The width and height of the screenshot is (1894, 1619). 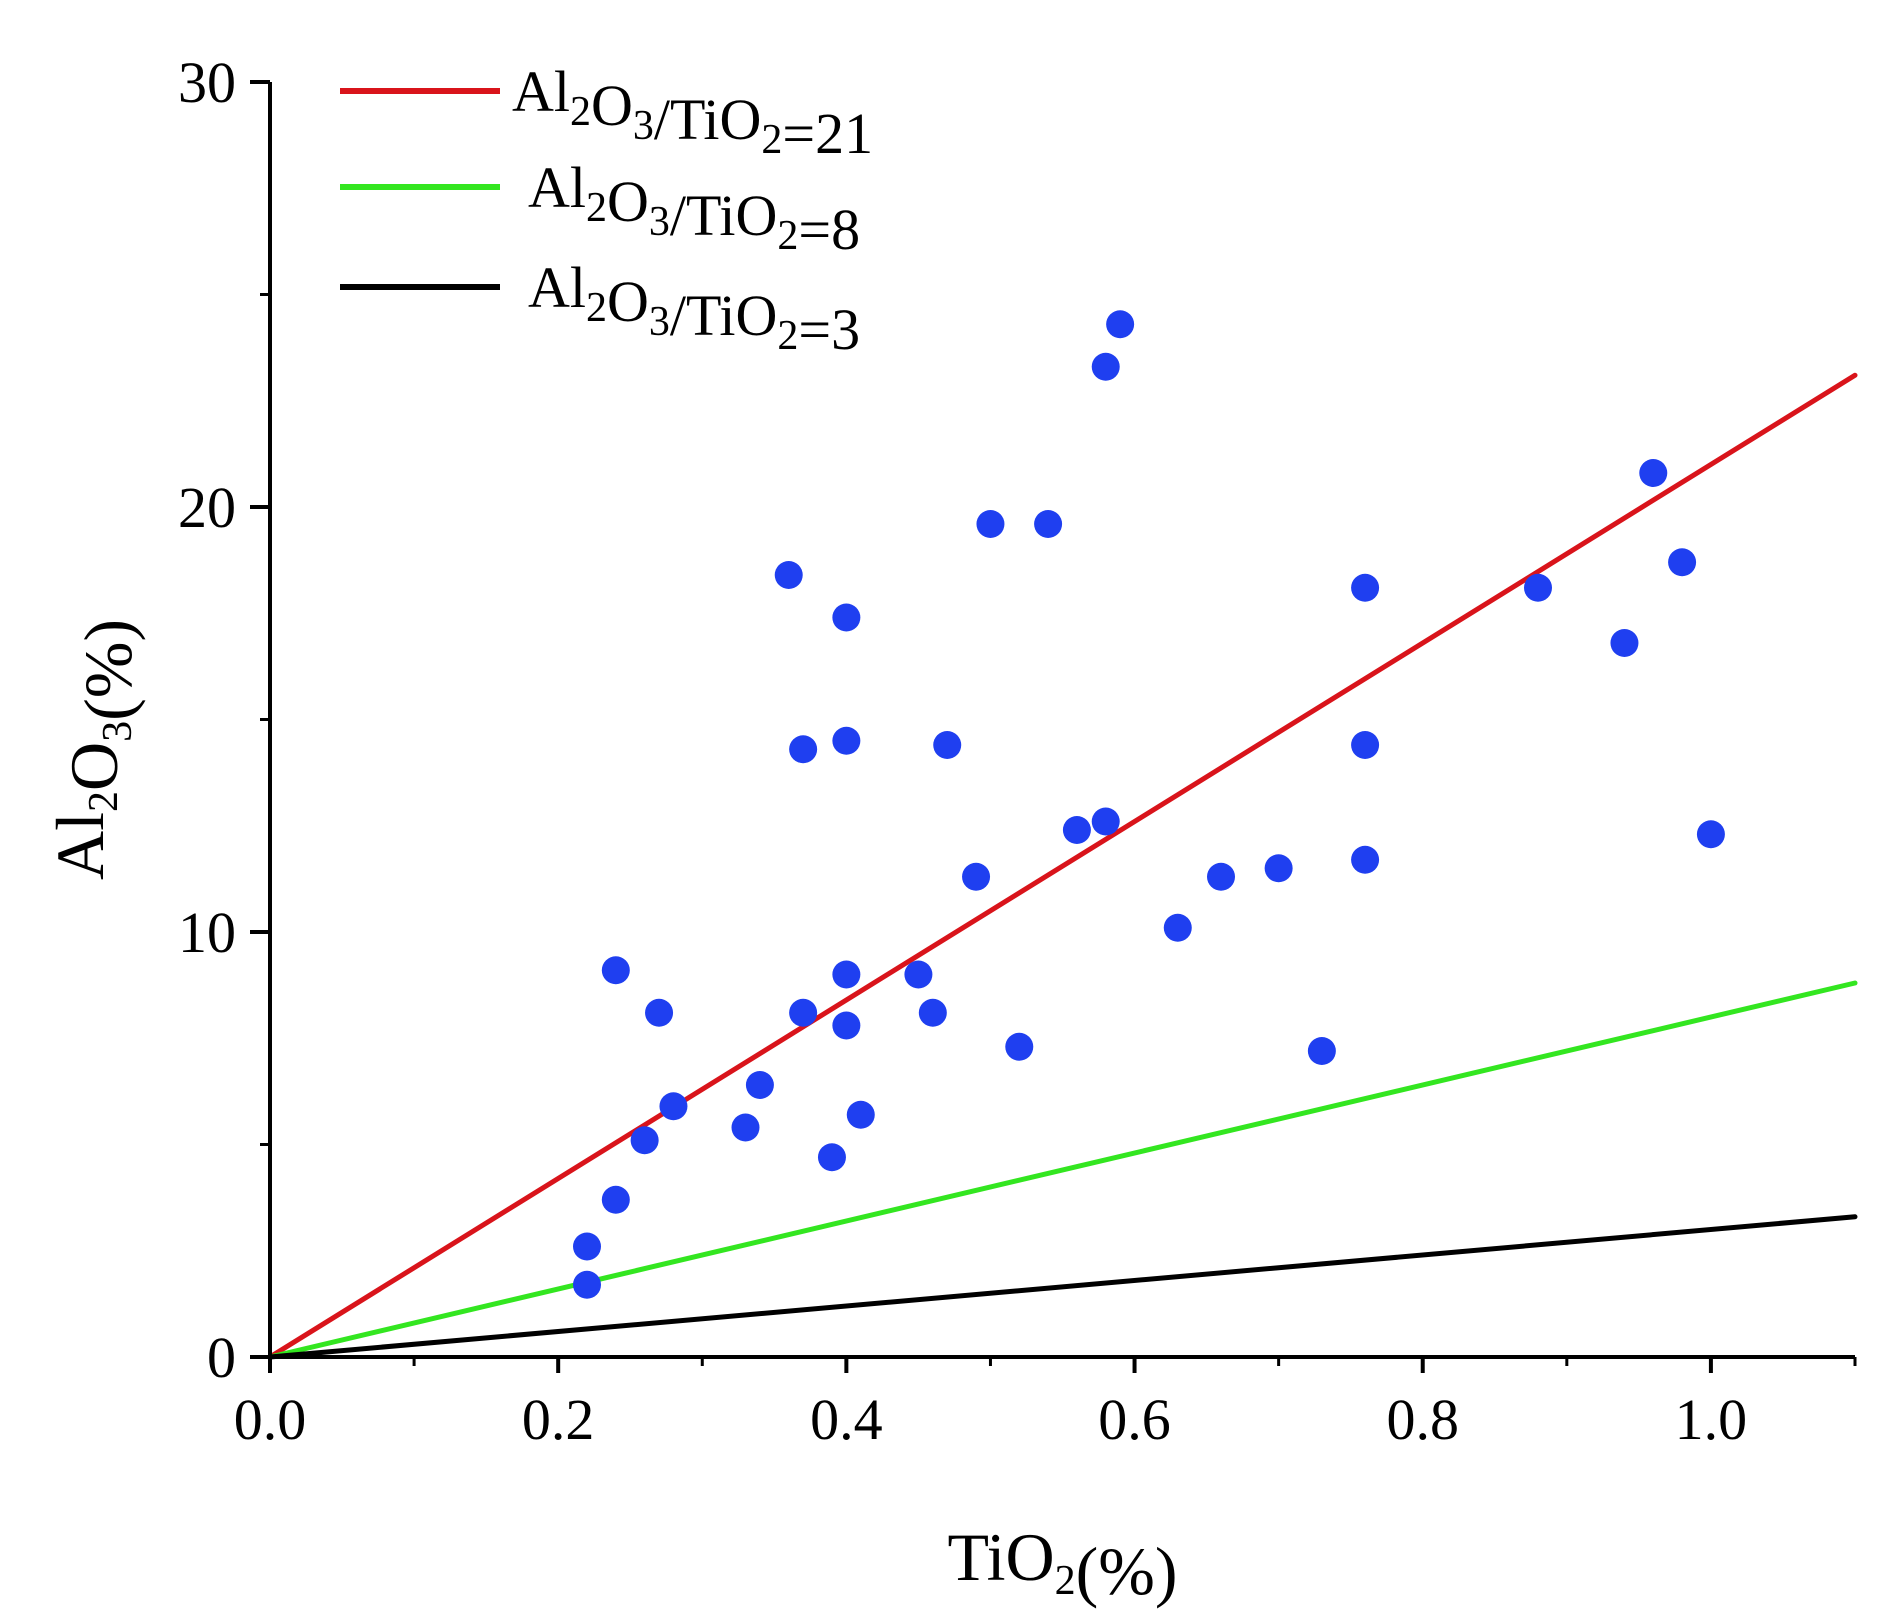 I want to click on y-axis-title: Al2O3(%), so click(x=94, y=749).